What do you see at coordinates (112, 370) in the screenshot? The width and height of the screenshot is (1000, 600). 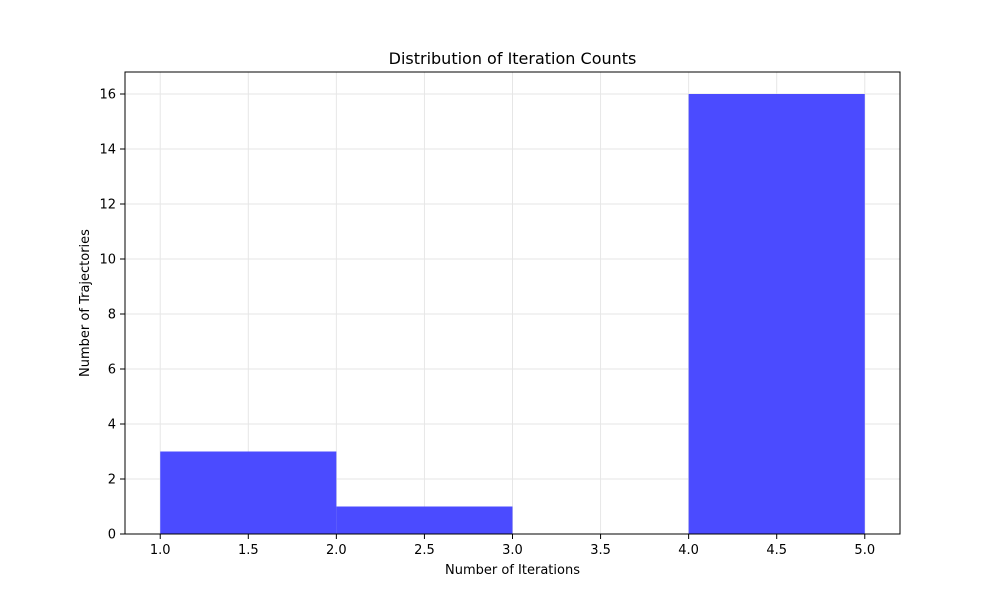 I see `y-tick-label: 6` at bounding box center [112, 370].